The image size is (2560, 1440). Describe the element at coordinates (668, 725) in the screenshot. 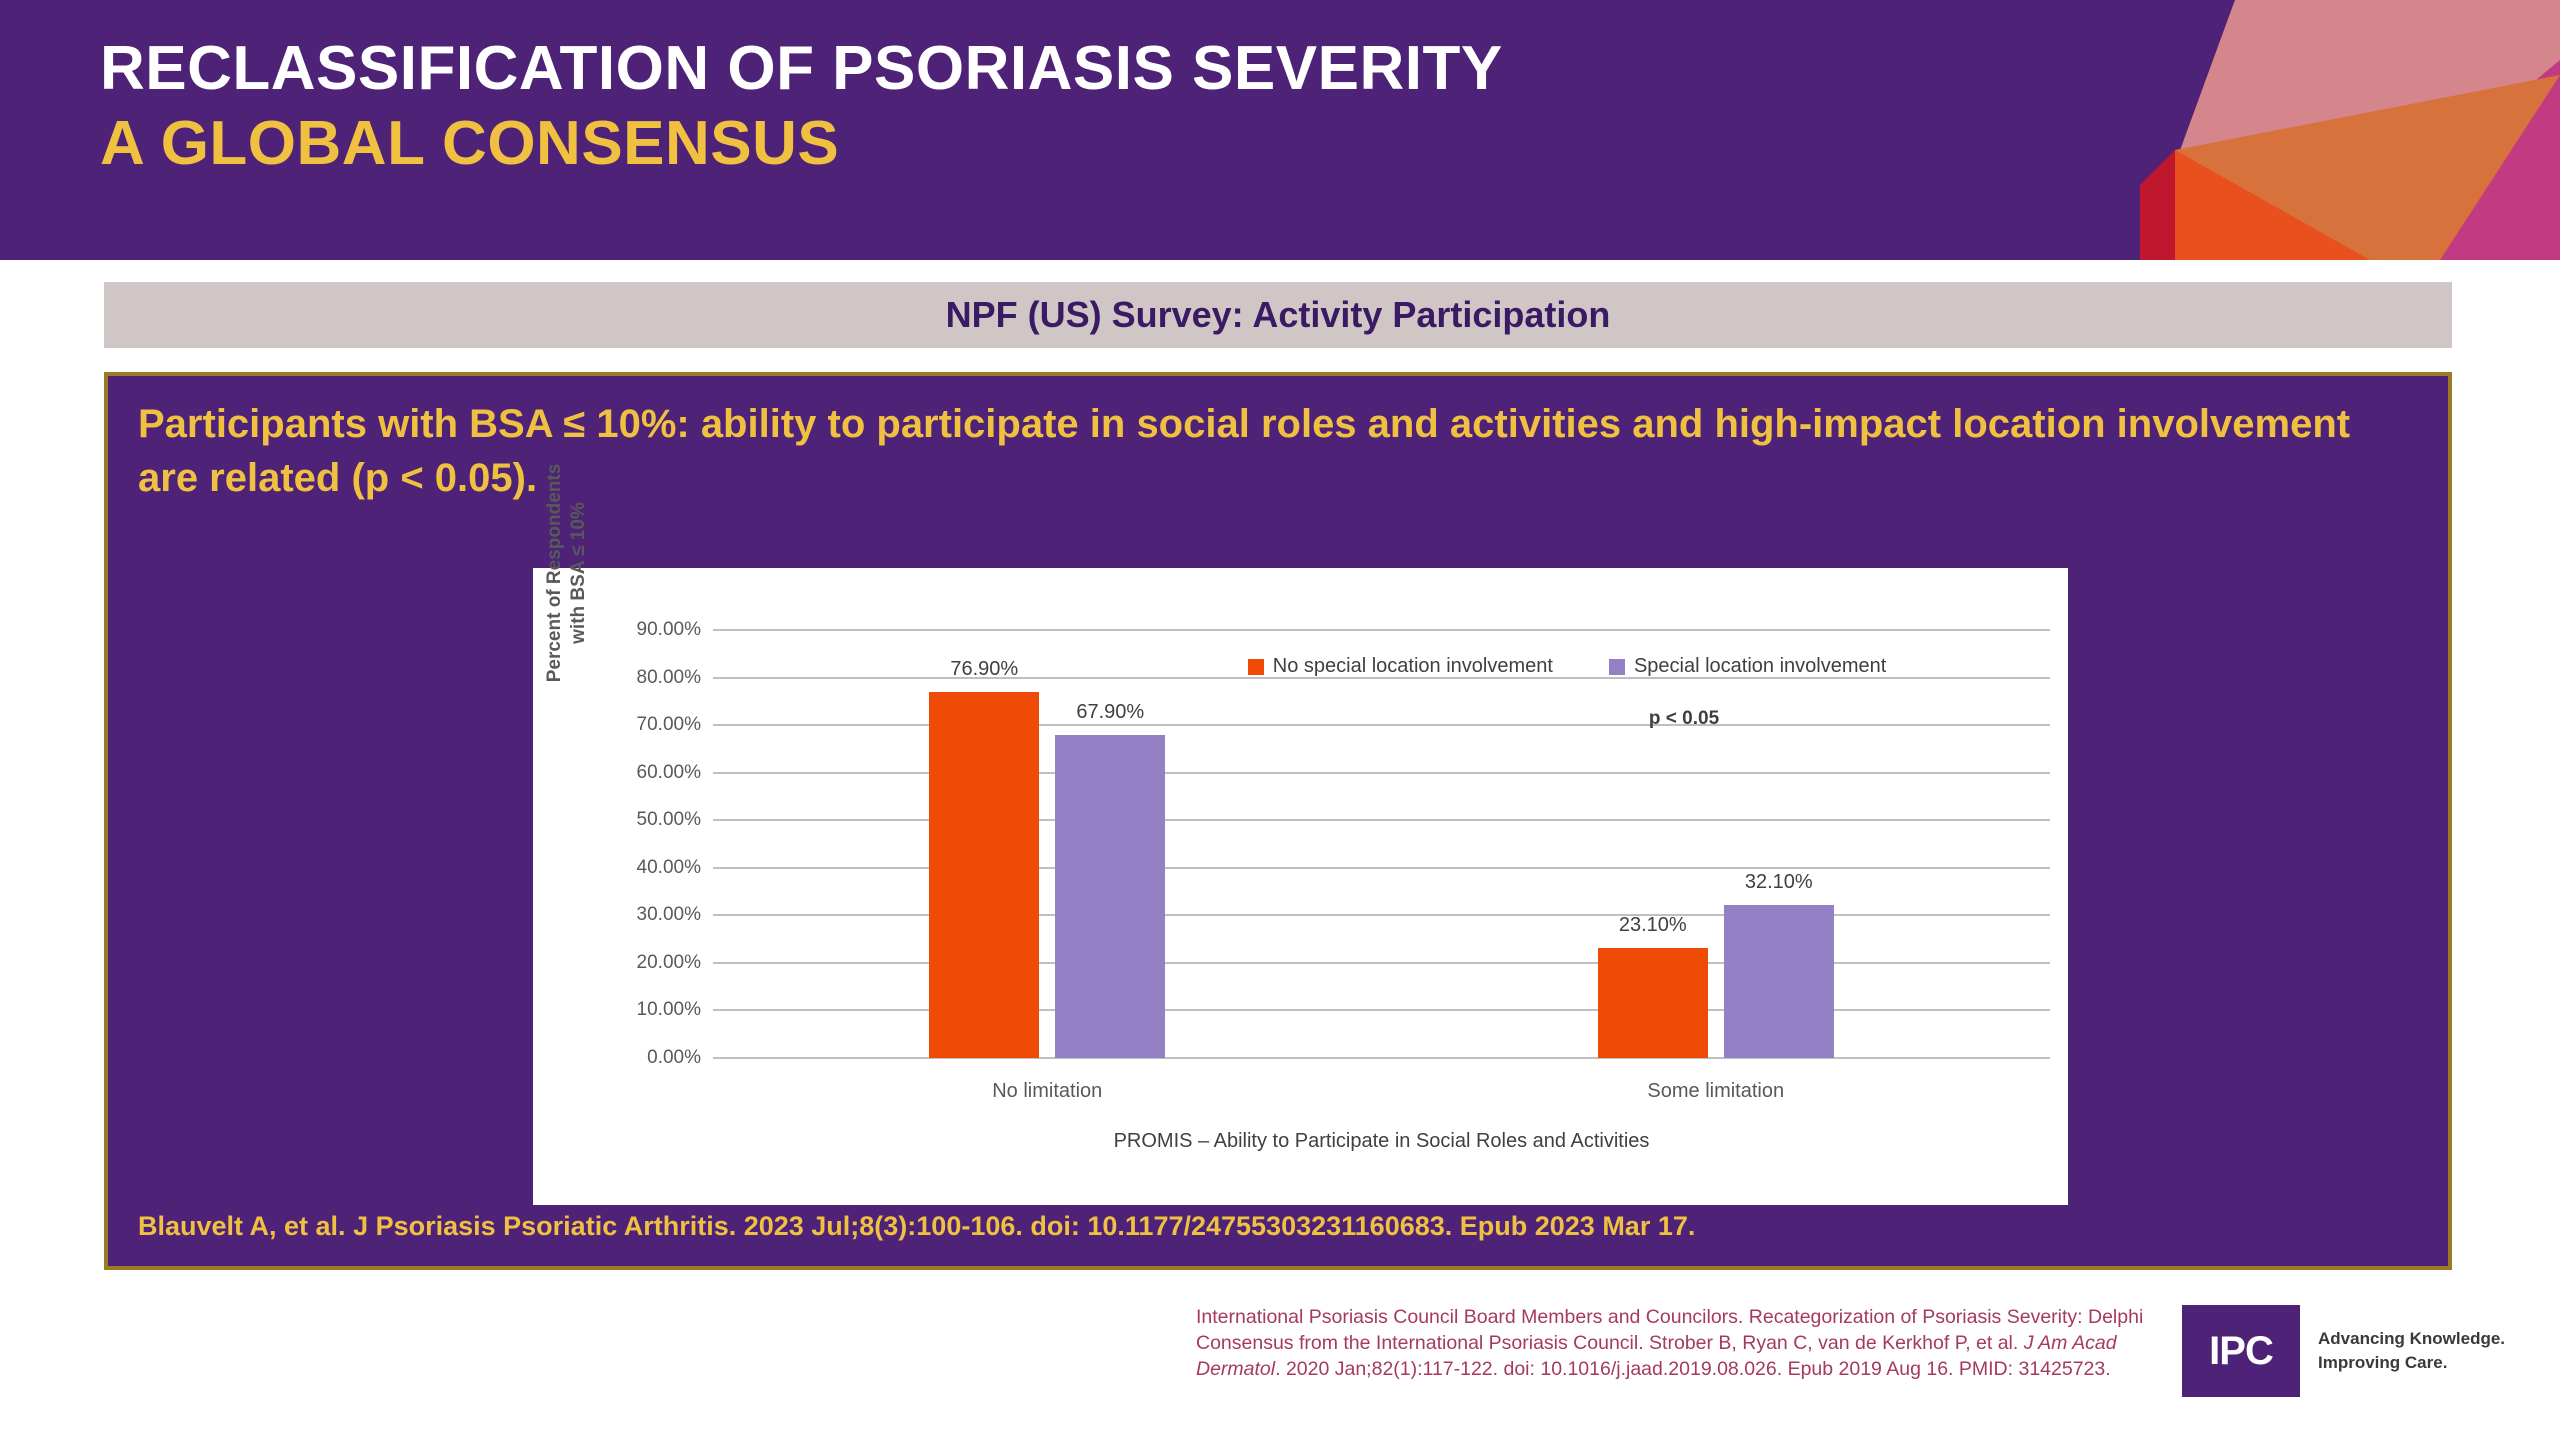

I see `chart-y-tick-label: 70.00%` at that location.